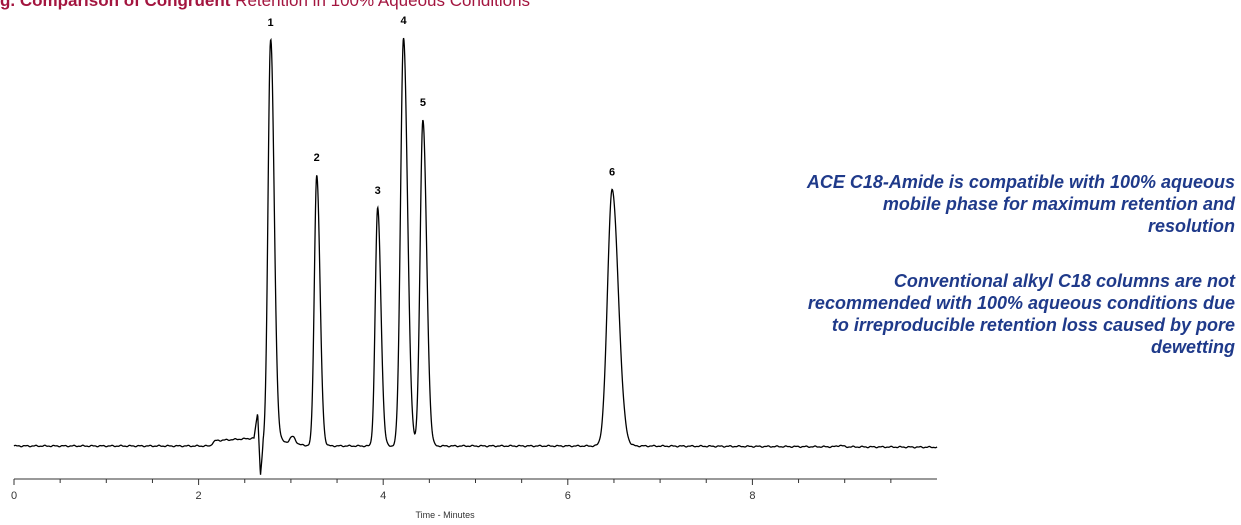 Image resolution: width=1241 pixels, height=525 pixels. What do you see at coordinates (383, 496) in the screenshot?
I see `x-tick-label: 4` at bounding box center [383, 496].